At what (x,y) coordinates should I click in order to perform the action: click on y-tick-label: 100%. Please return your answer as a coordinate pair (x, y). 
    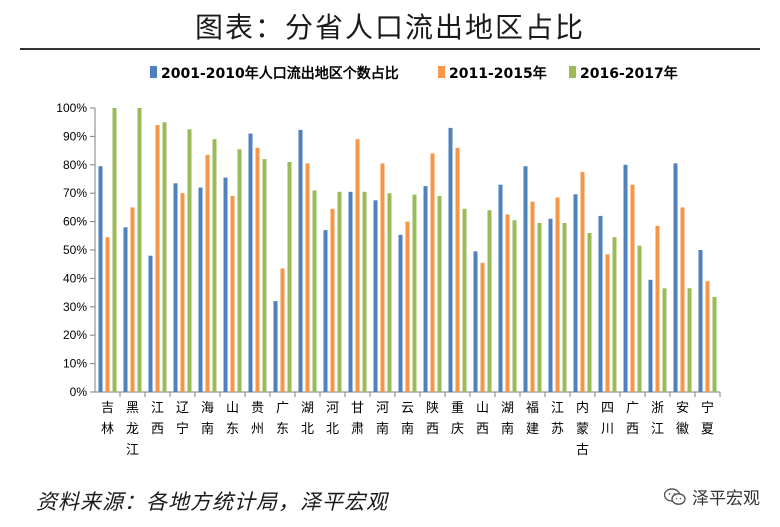
    Looking at the image, I should click on (71, 108).